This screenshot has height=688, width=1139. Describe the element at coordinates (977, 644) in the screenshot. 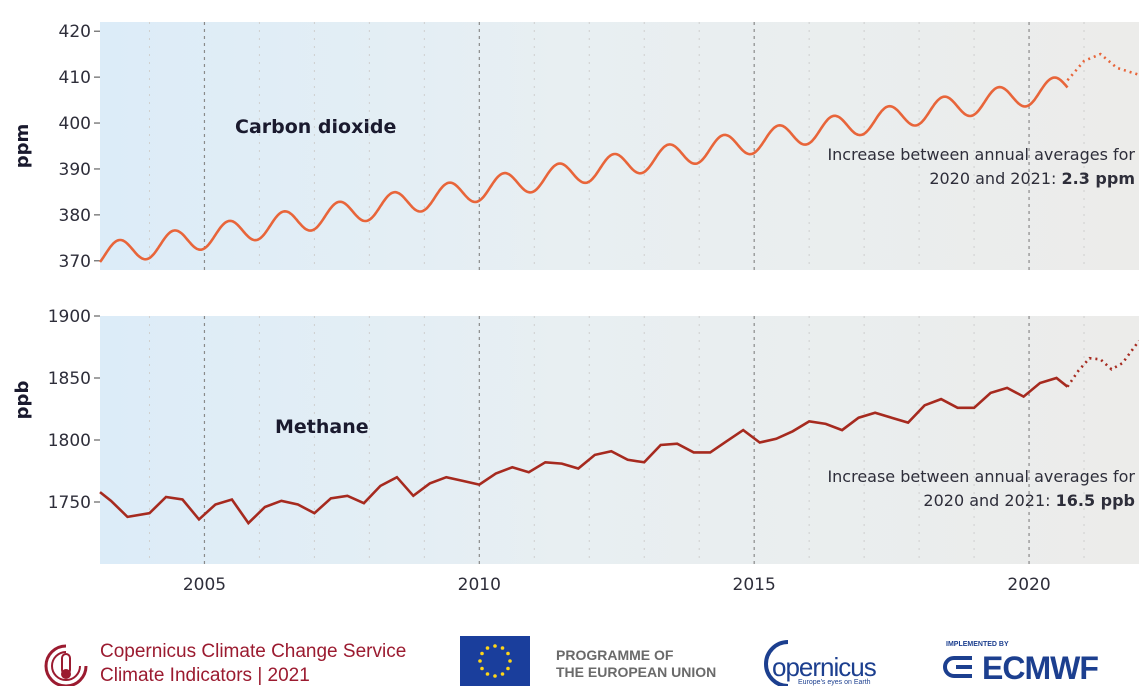

I see `ecmwf-implemented-by: IMPLEMENTED BY` at that location.